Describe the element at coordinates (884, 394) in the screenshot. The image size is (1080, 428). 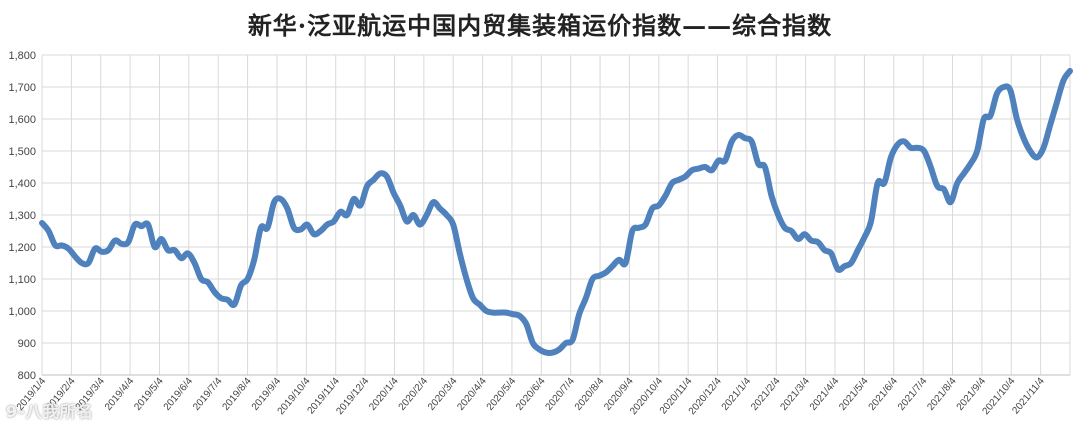
I see `x-tick-label: 2021/6/4` at that location.